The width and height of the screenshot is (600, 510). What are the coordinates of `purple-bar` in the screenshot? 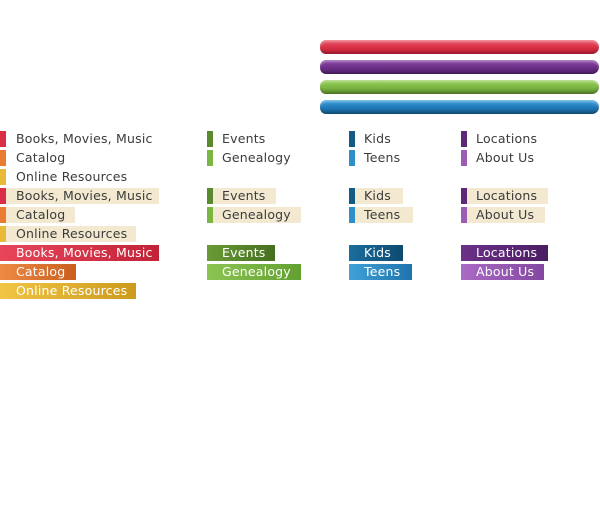 It's located at (459, 67).